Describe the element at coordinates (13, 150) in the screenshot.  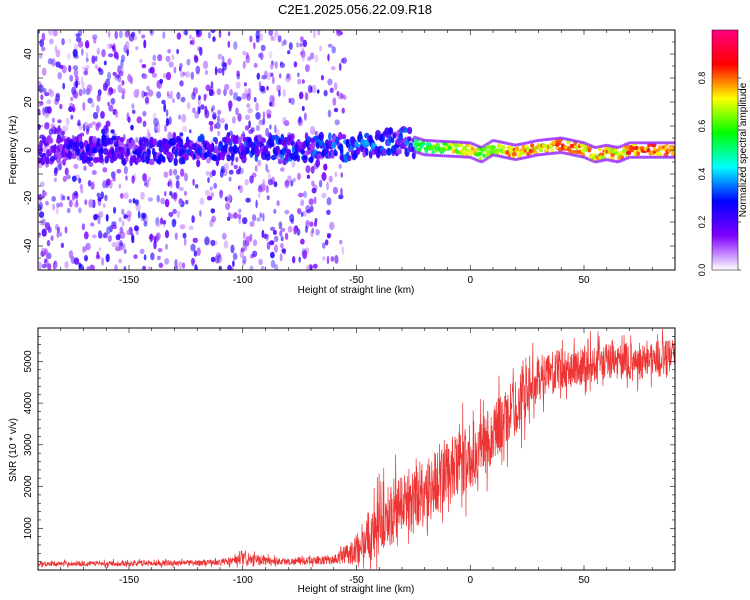
I see `spectrogram-y-axis-label: Frequency (Hz)` at that location.